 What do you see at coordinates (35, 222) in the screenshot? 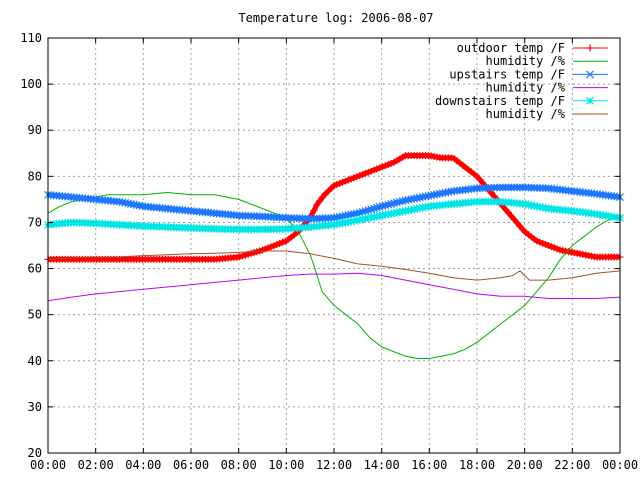
I see `y-tick-label: 70` at bounding box center [35, 222].